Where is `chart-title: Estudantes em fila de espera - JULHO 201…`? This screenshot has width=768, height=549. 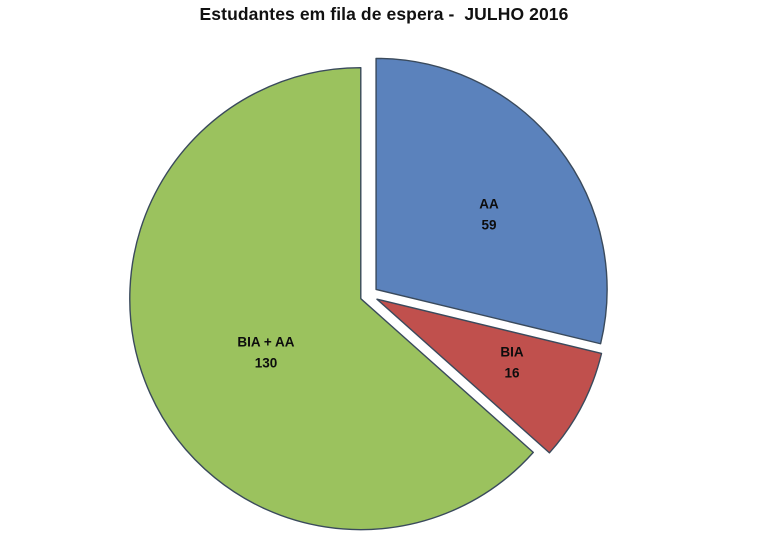 chart-title: Estudantes em fila de espera - JULHO 201… is located at coordinates (384, 14).